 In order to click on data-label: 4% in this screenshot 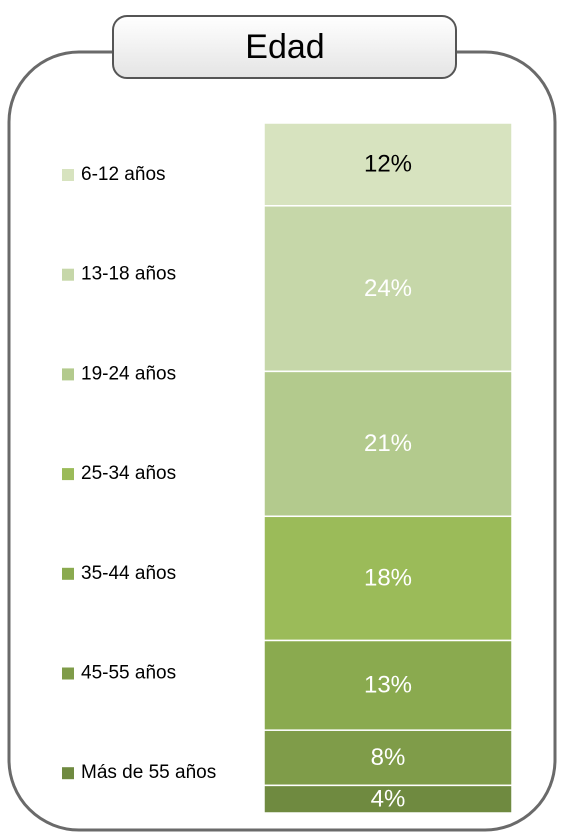, I will do `click(388, 799)`.